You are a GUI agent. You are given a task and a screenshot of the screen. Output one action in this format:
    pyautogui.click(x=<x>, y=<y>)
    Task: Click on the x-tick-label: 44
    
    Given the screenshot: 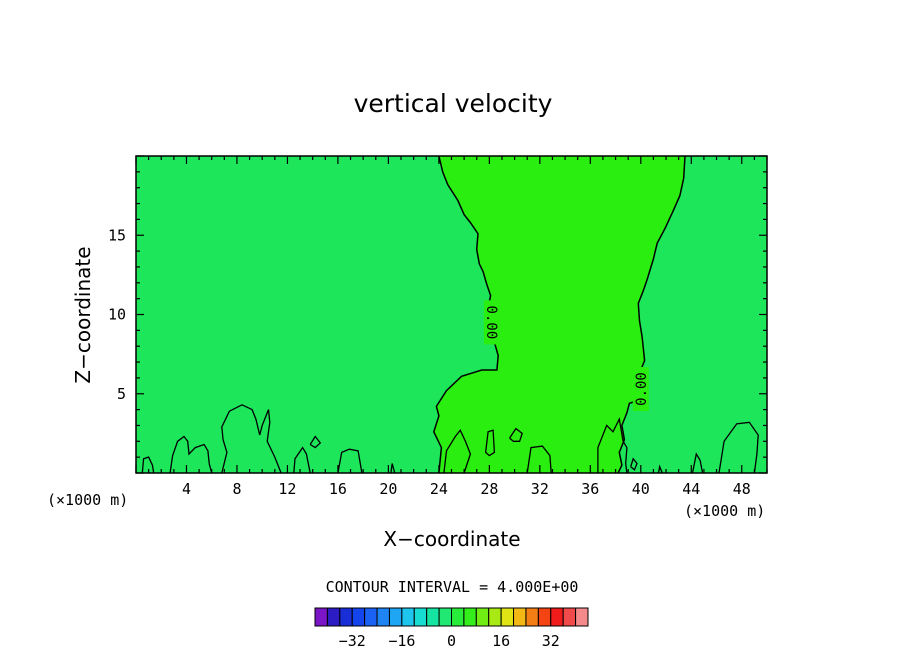 What is the action you would take?
    pyautogui.click(x=691, y=489)
    